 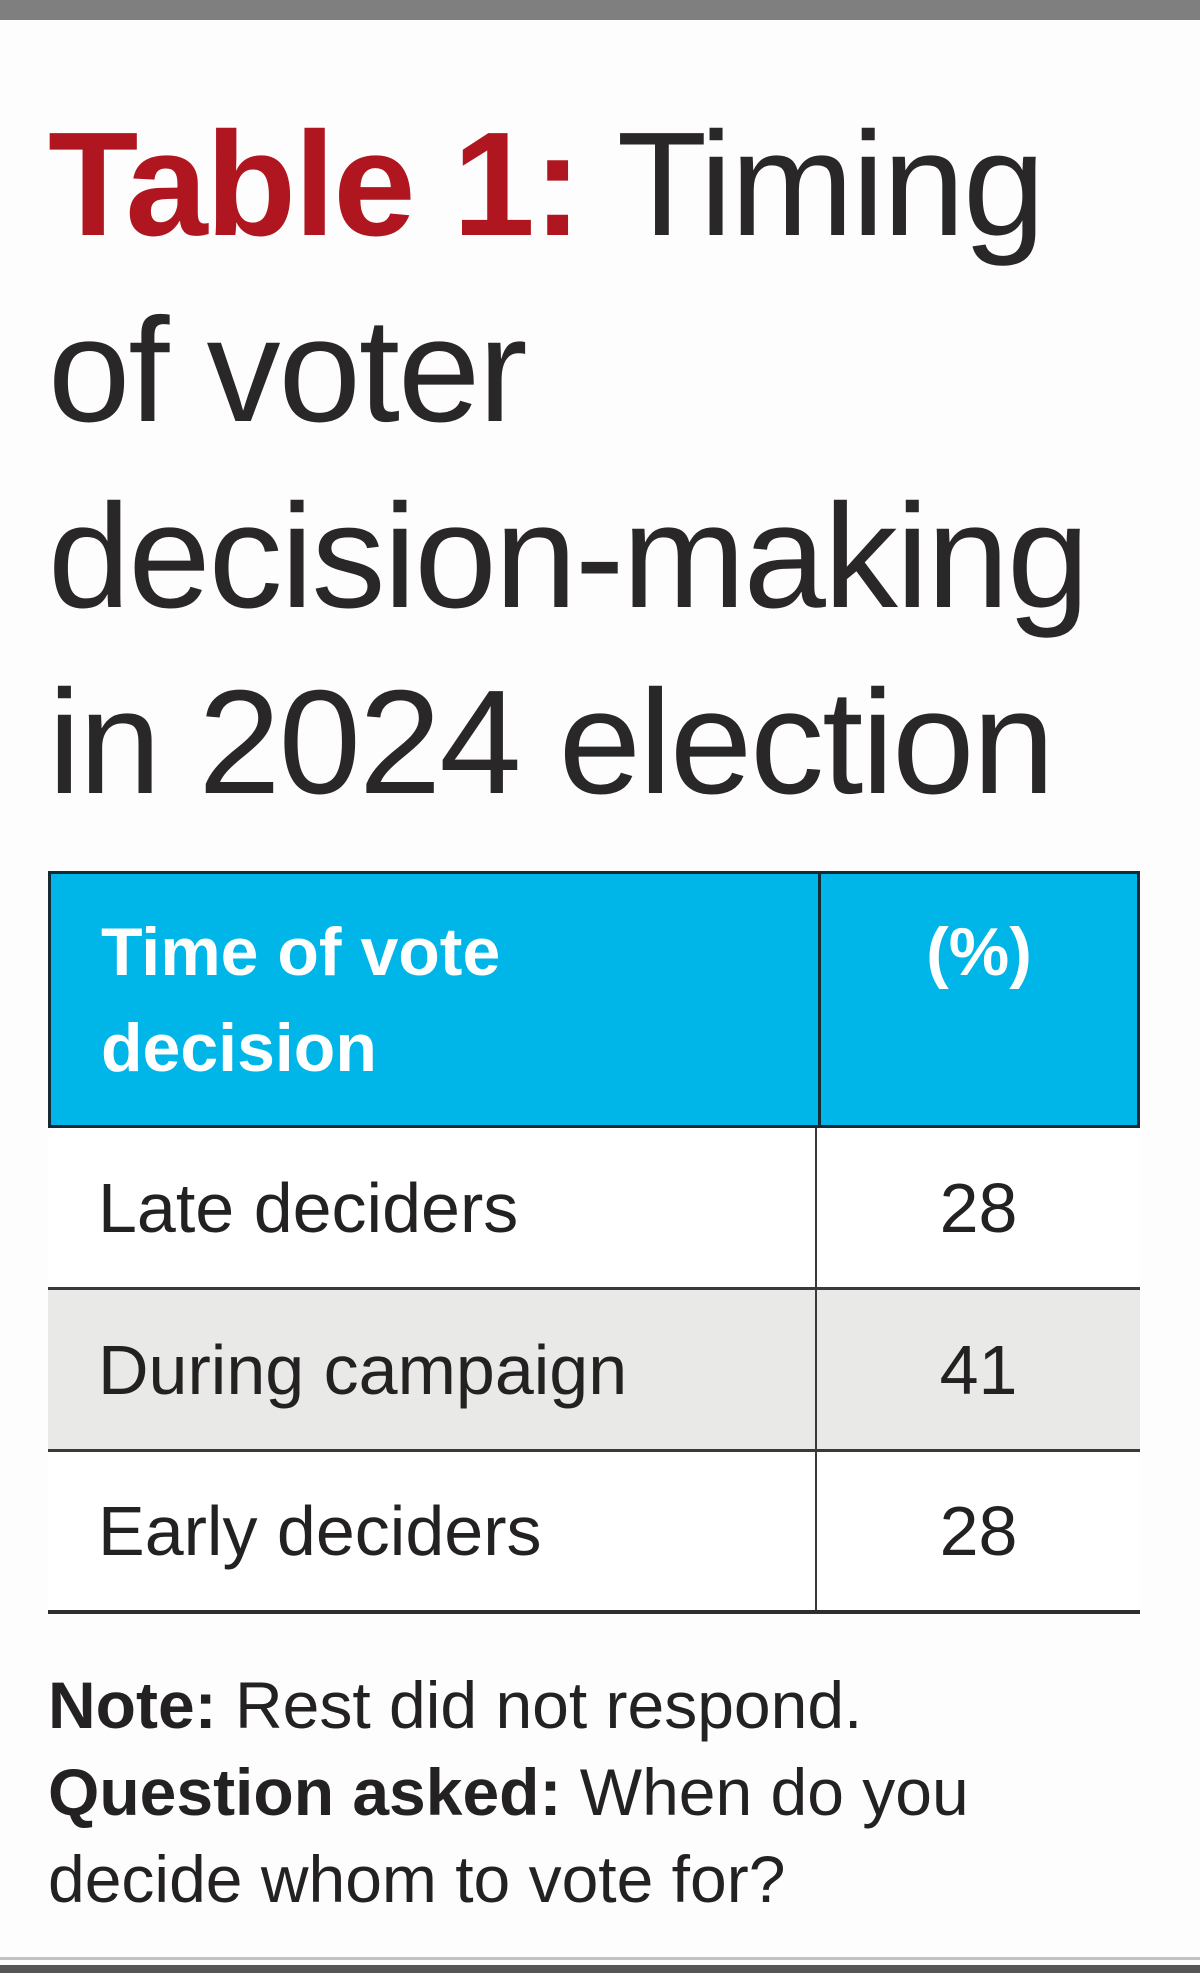 I want to click on title-line-1: Table 1: Timing, so click(x=609, y=185).